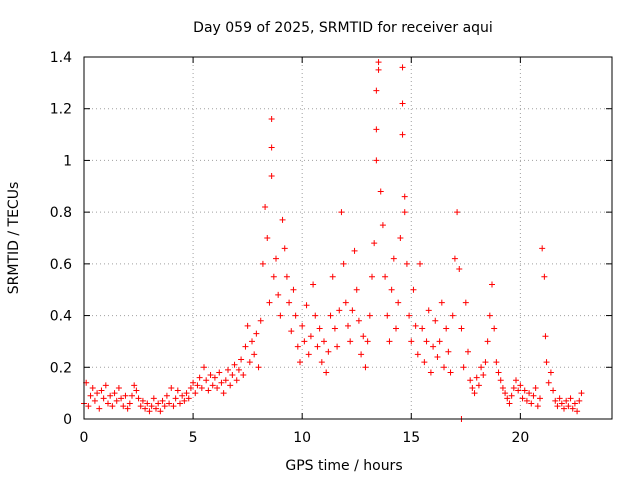 The image size is (640, 480). Describe the element at coordinates (61, 265) in the screenshot. I see `y-tick-label: 0.6` at that location.